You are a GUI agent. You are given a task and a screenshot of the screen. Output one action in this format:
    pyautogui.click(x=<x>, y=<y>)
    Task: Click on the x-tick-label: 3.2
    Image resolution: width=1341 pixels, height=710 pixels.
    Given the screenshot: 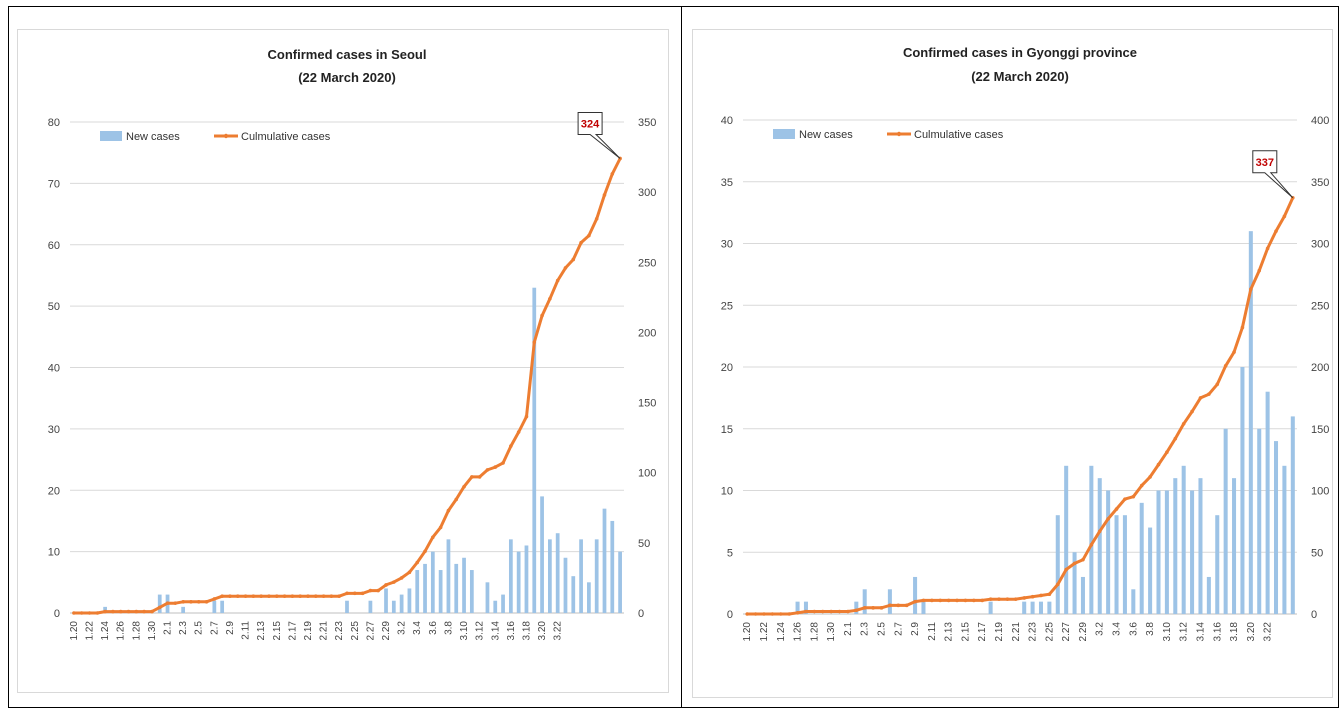 What is the action you would take?
    pyautogui.click(x=402, y=628)
    